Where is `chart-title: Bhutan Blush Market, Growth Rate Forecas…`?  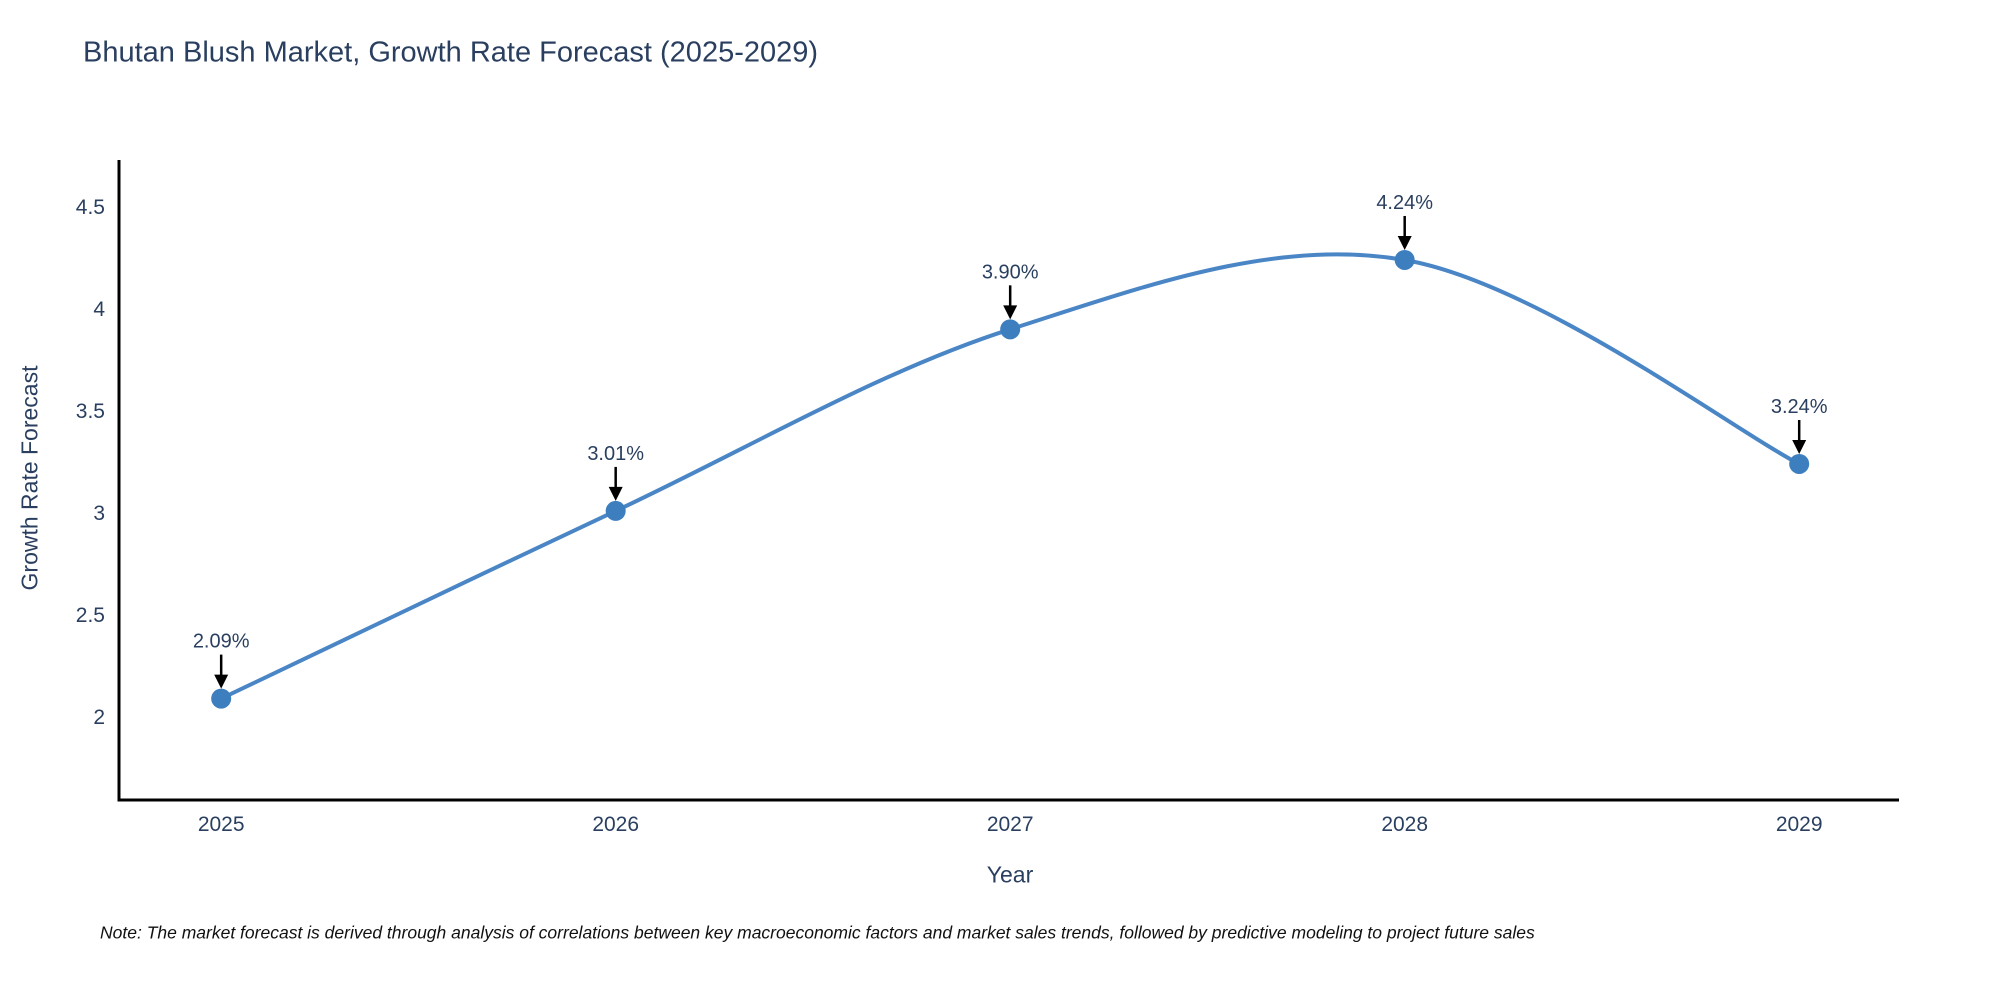
chart-title: Bhutan Blush Market, Growth Rate Forecas… is located at coordinates (451, 52).